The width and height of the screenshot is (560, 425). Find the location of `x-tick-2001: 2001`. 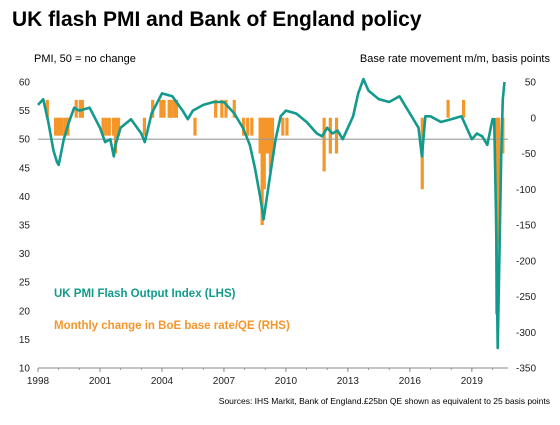

x-tick-2001: 2001 is located at coordinates (100, 381).